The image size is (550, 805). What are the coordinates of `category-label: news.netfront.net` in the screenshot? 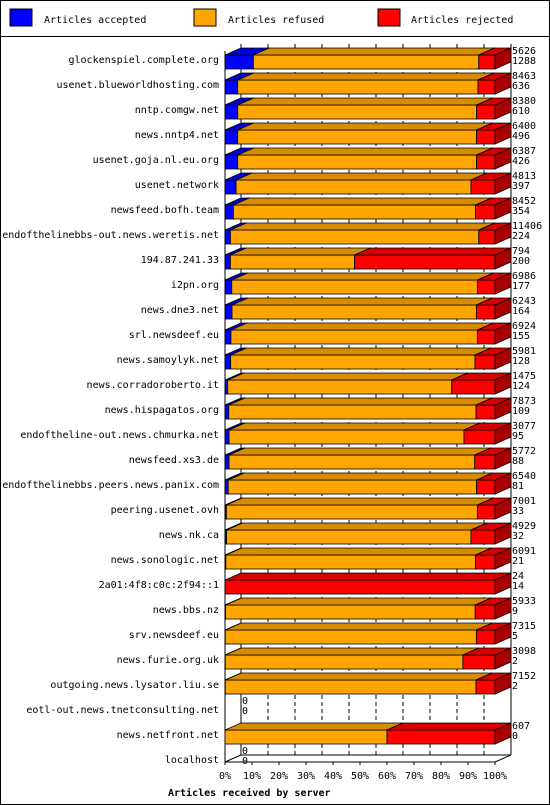 It's located at (168, 735).